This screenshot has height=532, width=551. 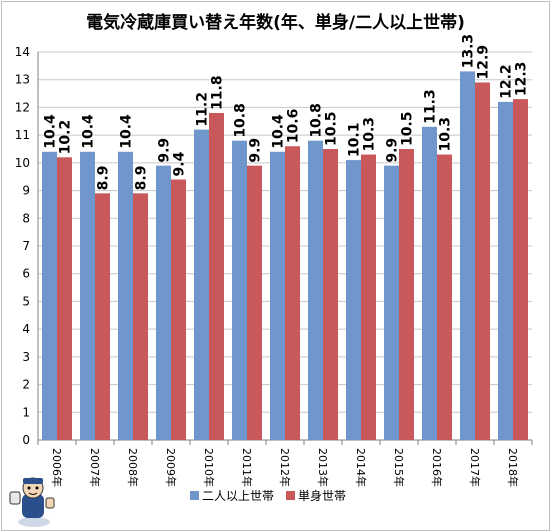 What do you see at coordinates (26, 274) in the screenshot?
I see `y-tick-label: 6` at bounding box center [26, 274].